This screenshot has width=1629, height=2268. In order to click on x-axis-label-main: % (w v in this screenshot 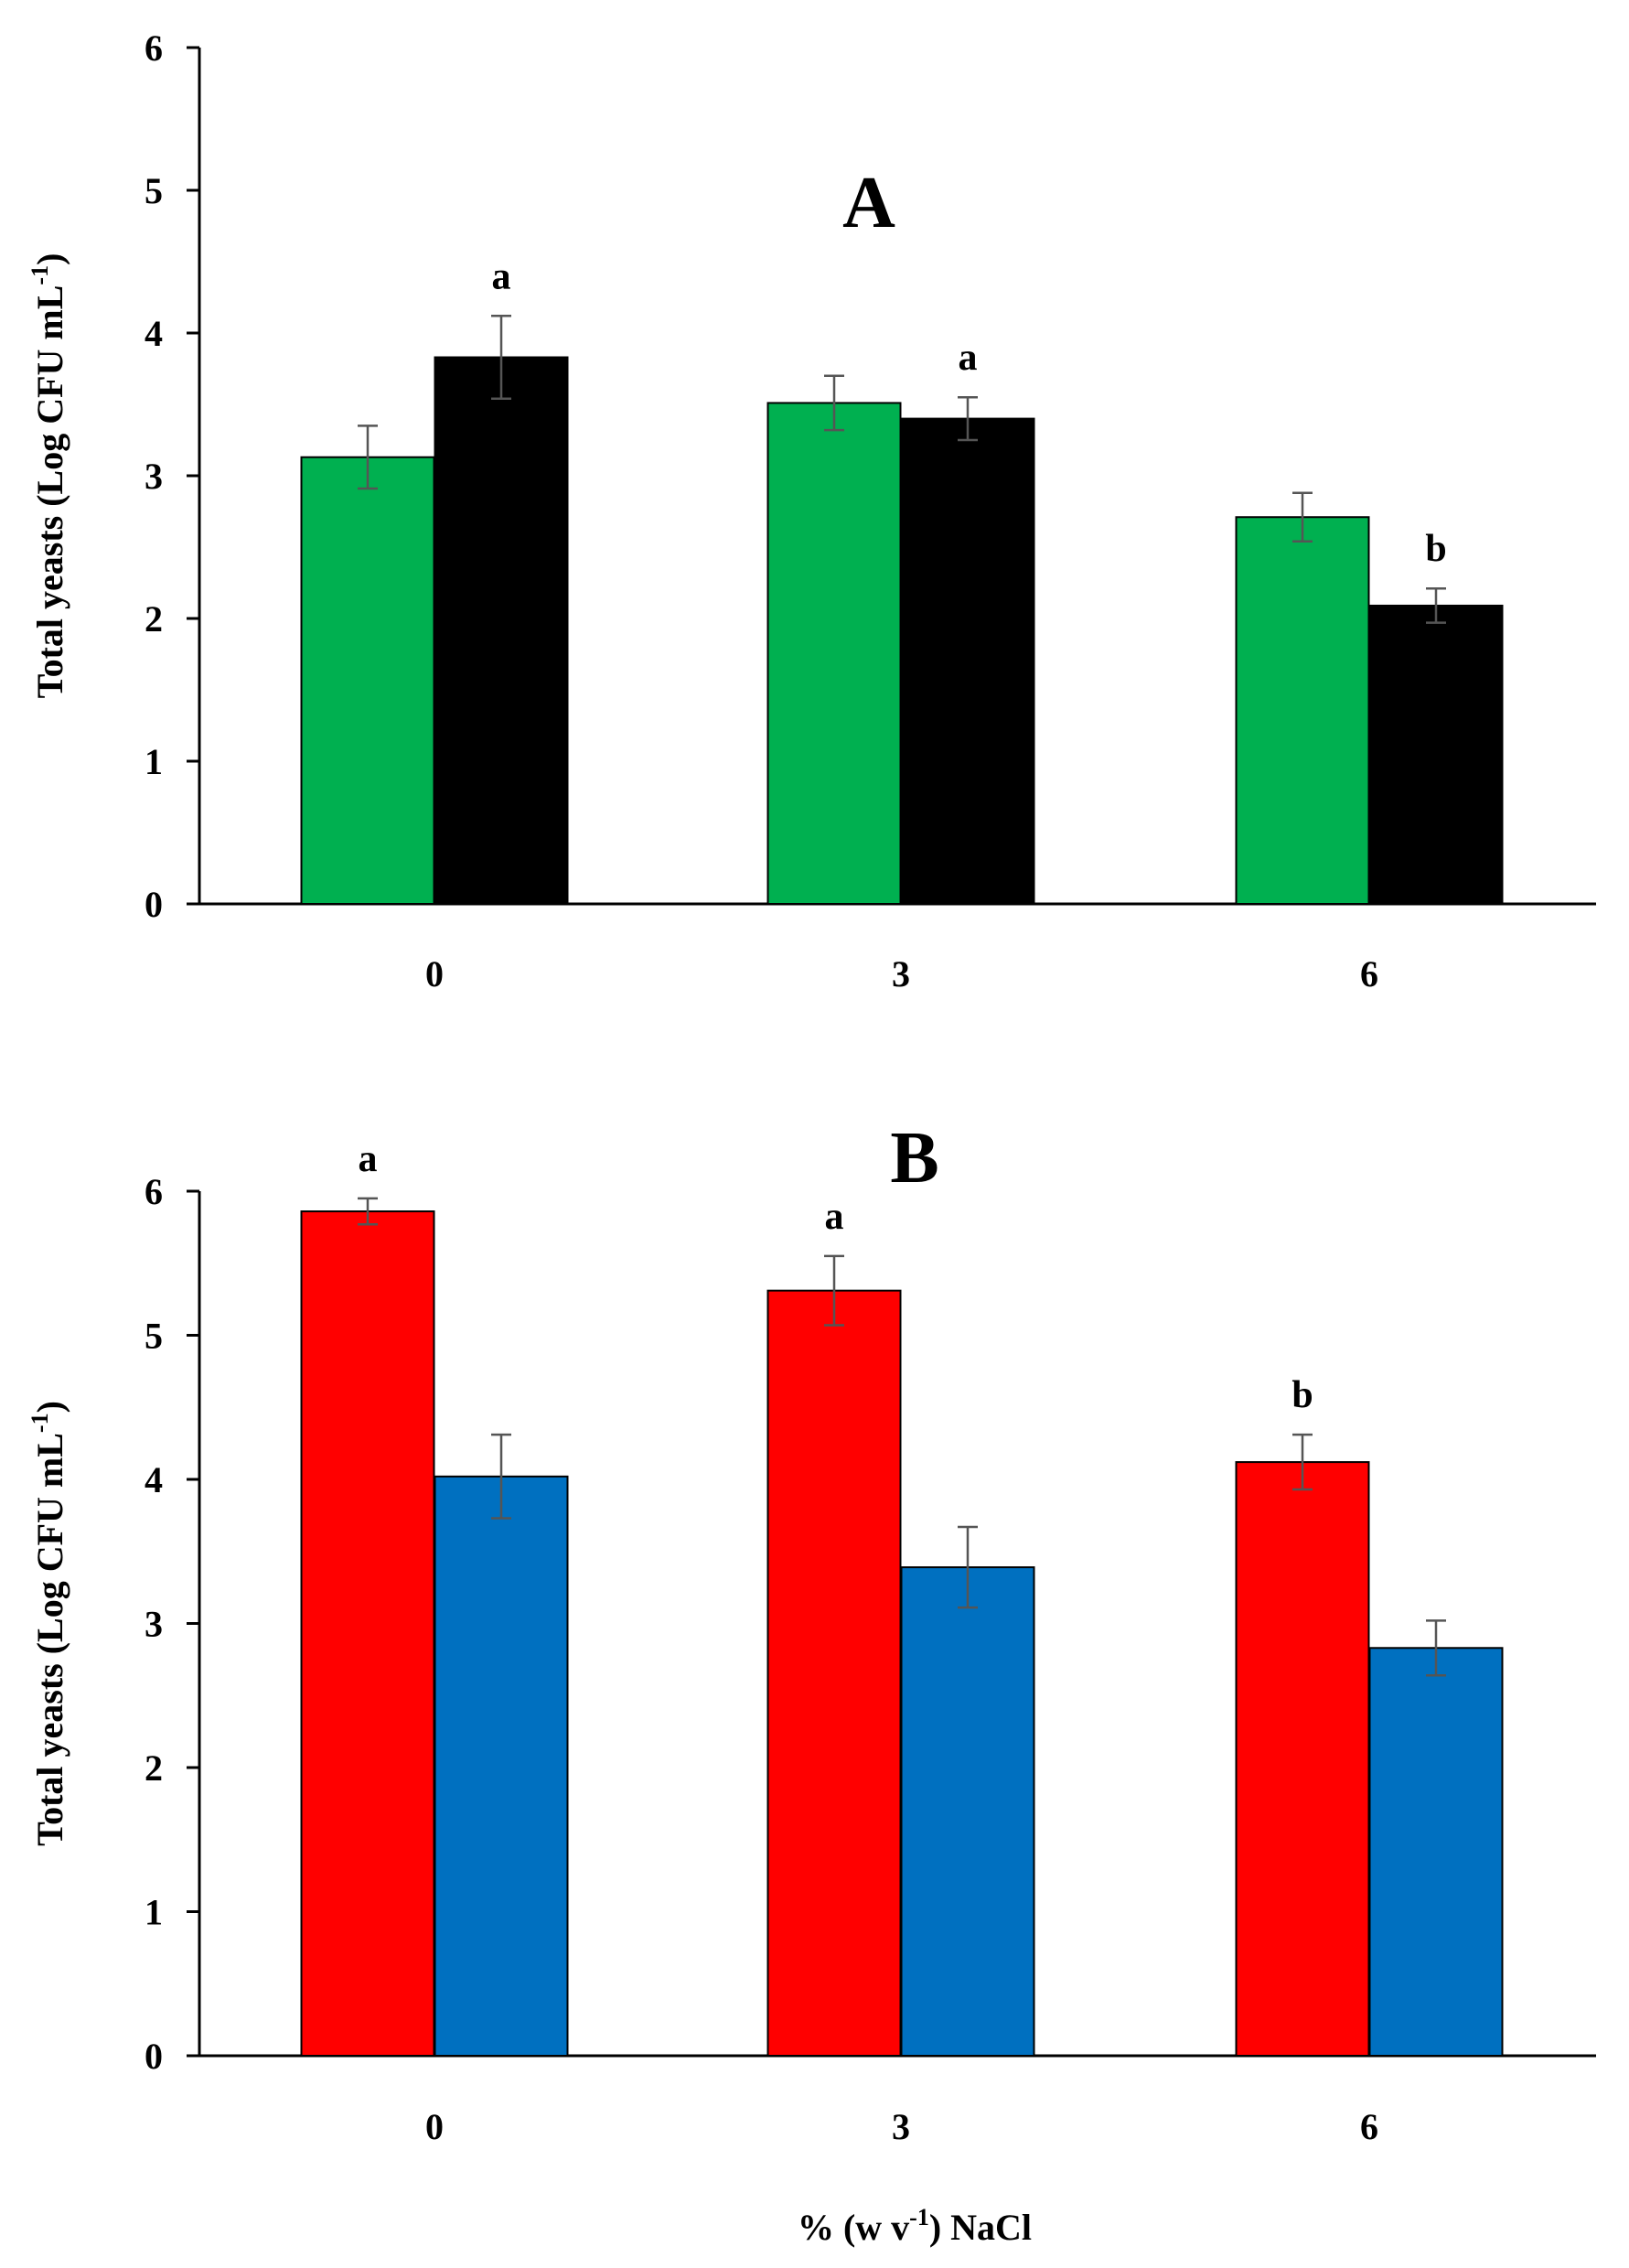, I will do `click(853, 2228)`.